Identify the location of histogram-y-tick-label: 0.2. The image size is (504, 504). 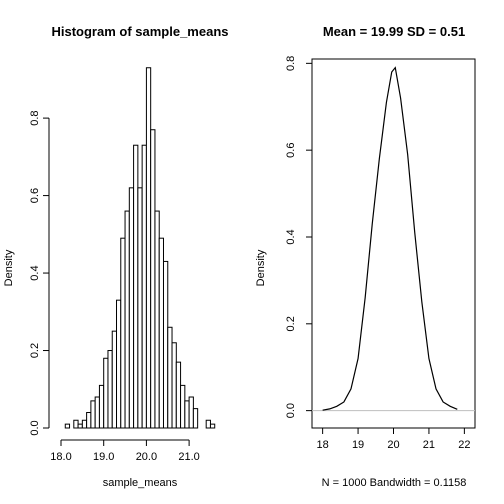
(35, 350).